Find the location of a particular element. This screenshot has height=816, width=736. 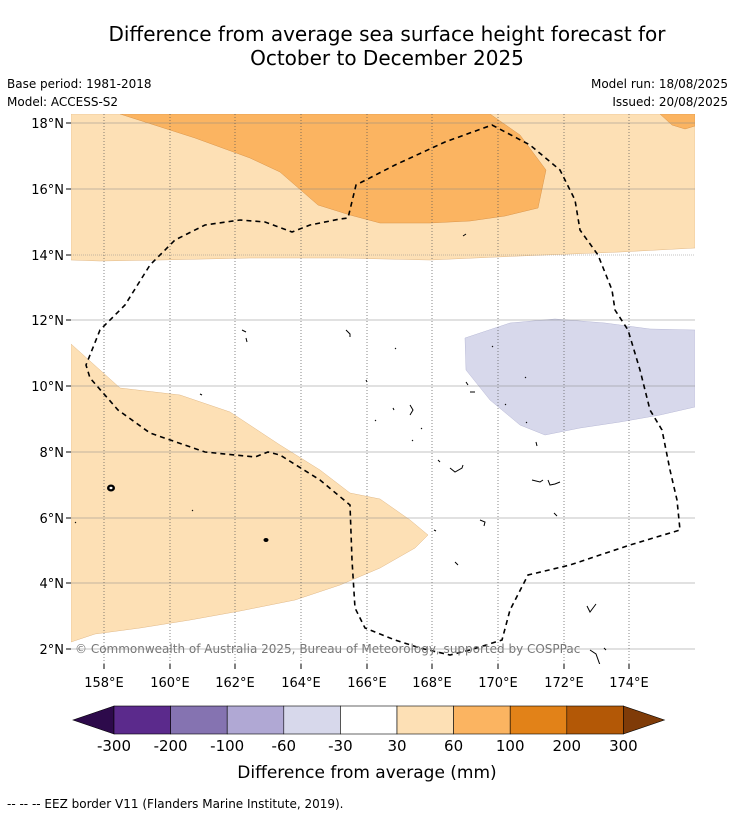

lat-label-10n: 10°N is located at coordinates (47, 387).